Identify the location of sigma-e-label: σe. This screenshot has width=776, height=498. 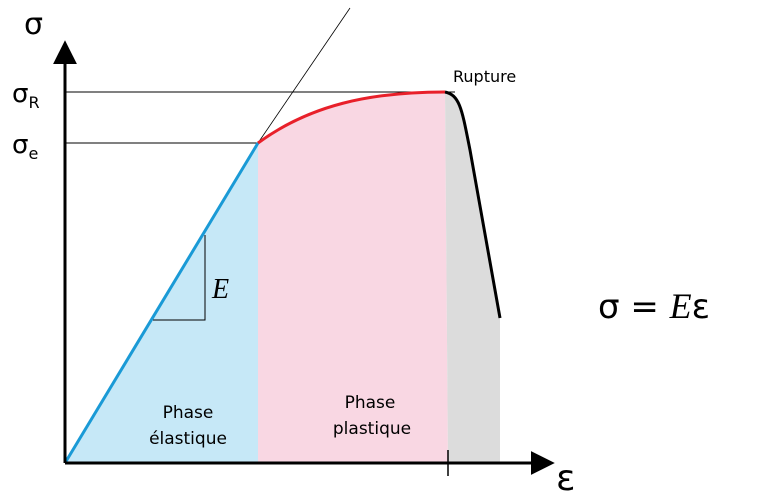
(25, 146).